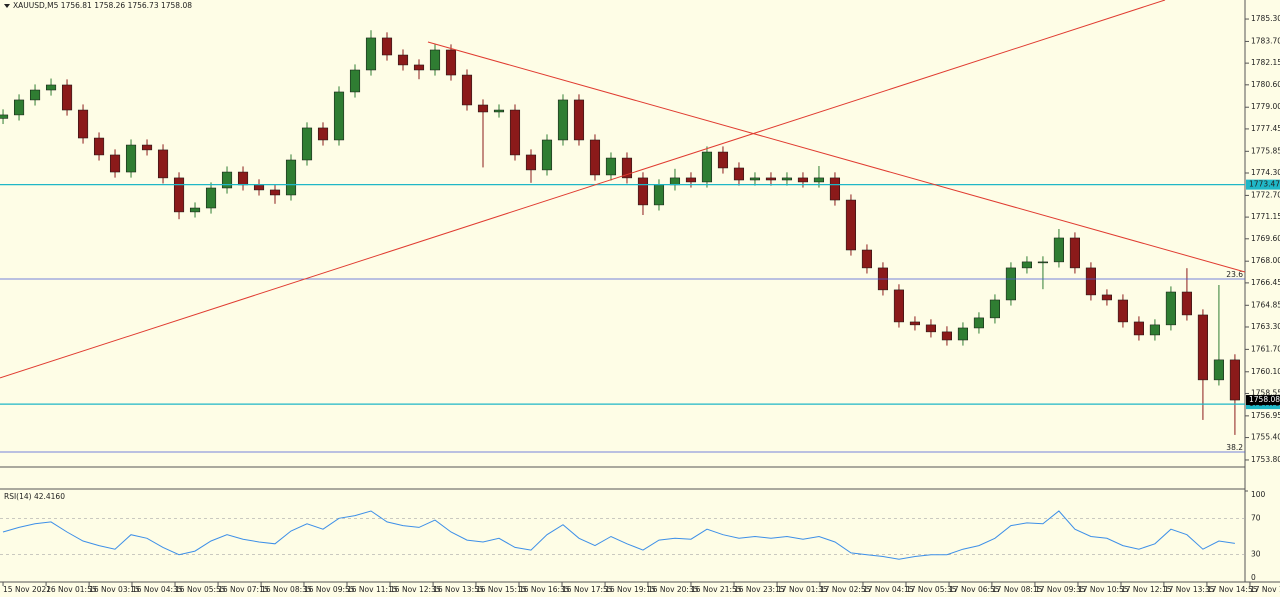  What do you see at coordinates (1265, 150) in the screenshot?
I see `y-tick-label: 1775.85` at bounding box center [1265, 150].